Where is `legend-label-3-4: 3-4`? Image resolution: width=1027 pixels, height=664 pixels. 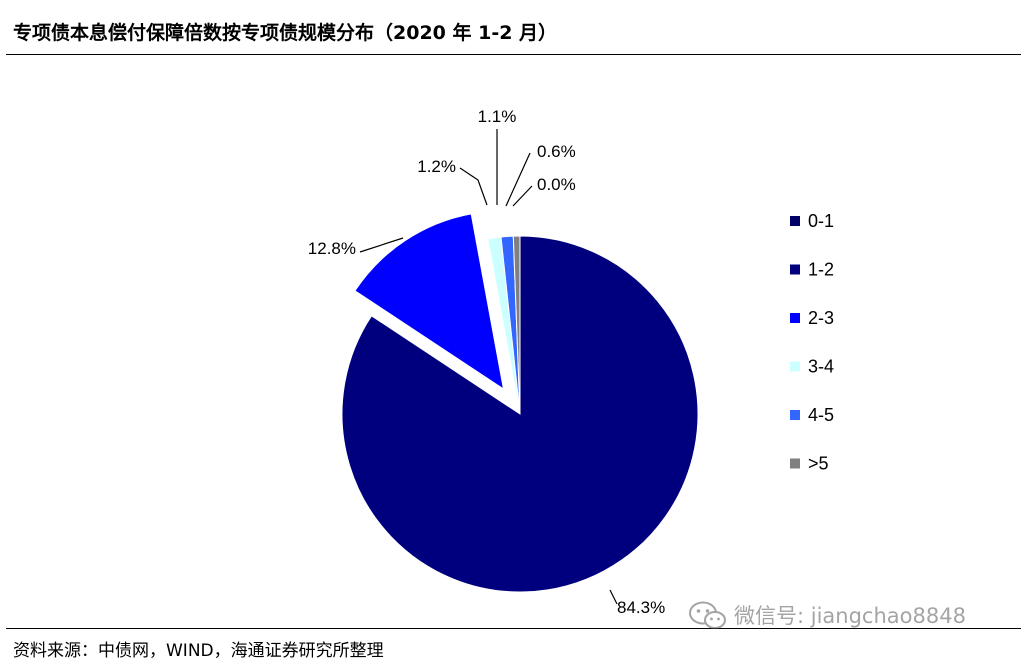 legend-label-3-4: 3-4 is located at coordinates (821, 367).